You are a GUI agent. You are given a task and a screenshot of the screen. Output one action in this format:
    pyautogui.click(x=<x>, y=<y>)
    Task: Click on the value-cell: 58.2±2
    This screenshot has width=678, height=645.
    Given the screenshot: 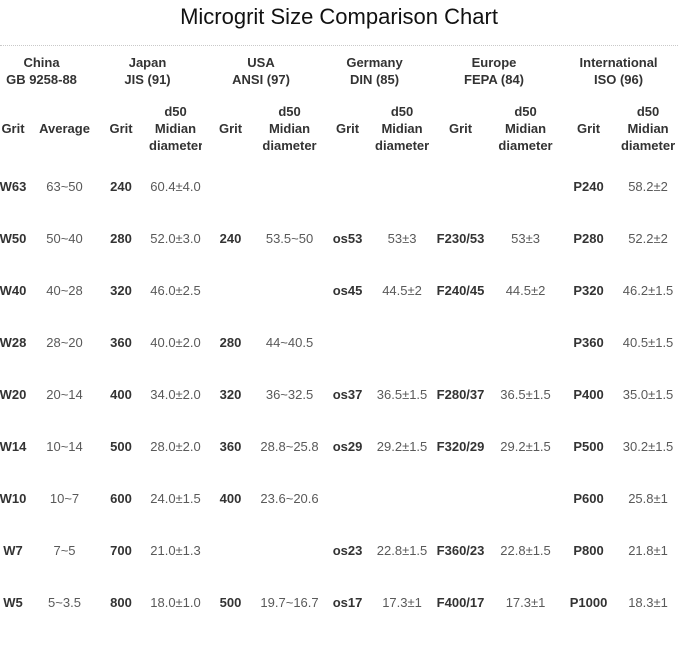 What is the action you would take?
    pyautogui.click(x=648, y=186)
    